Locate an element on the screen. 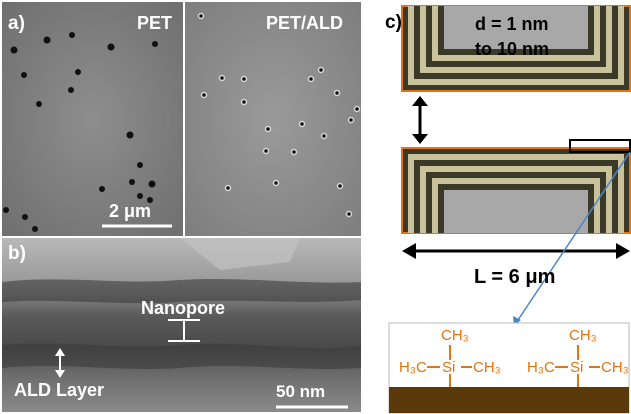 This screenshot has height=414, width=631. gap-arrow is located at coordinates (420, 120).